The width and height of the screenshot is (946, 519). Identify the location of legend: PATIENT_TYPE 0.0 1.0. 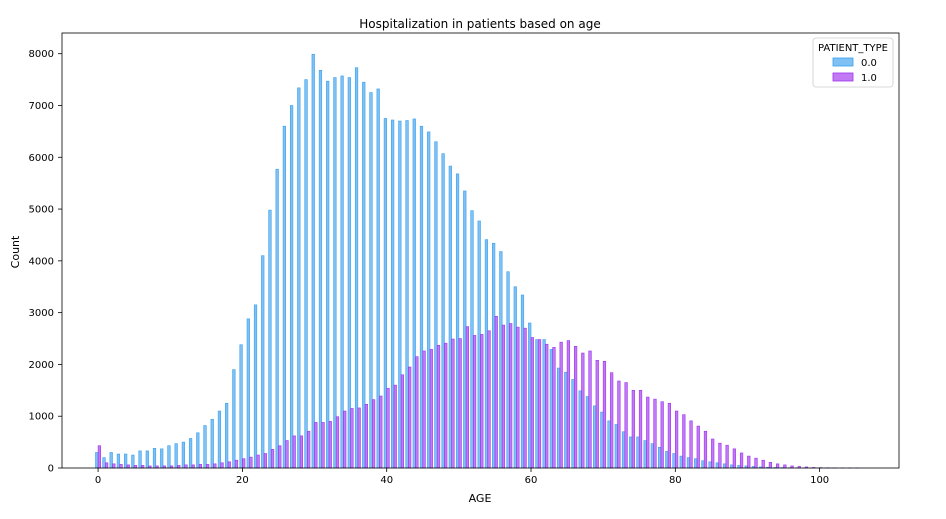
(853, 62).